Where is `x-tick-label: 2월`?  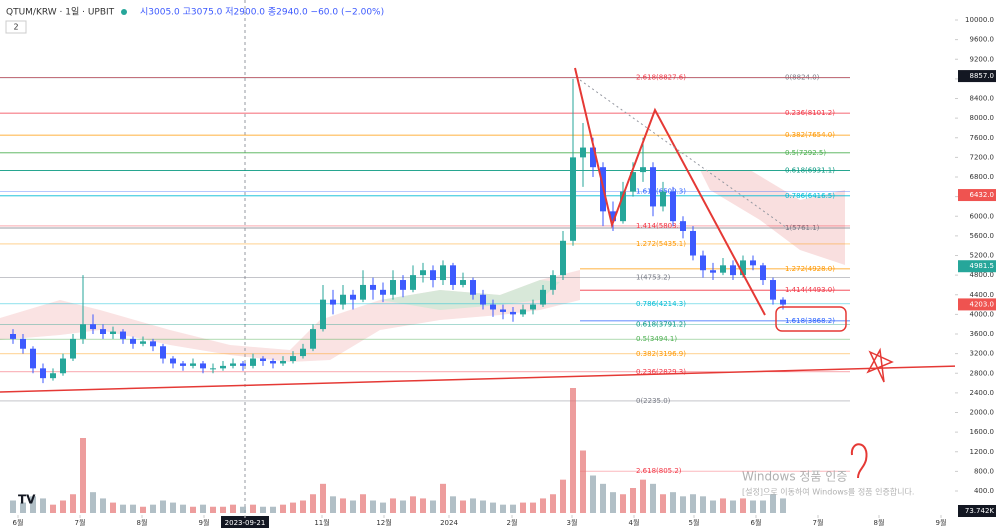 x-tick-label: 2월 is located at coordinates (512, 522).